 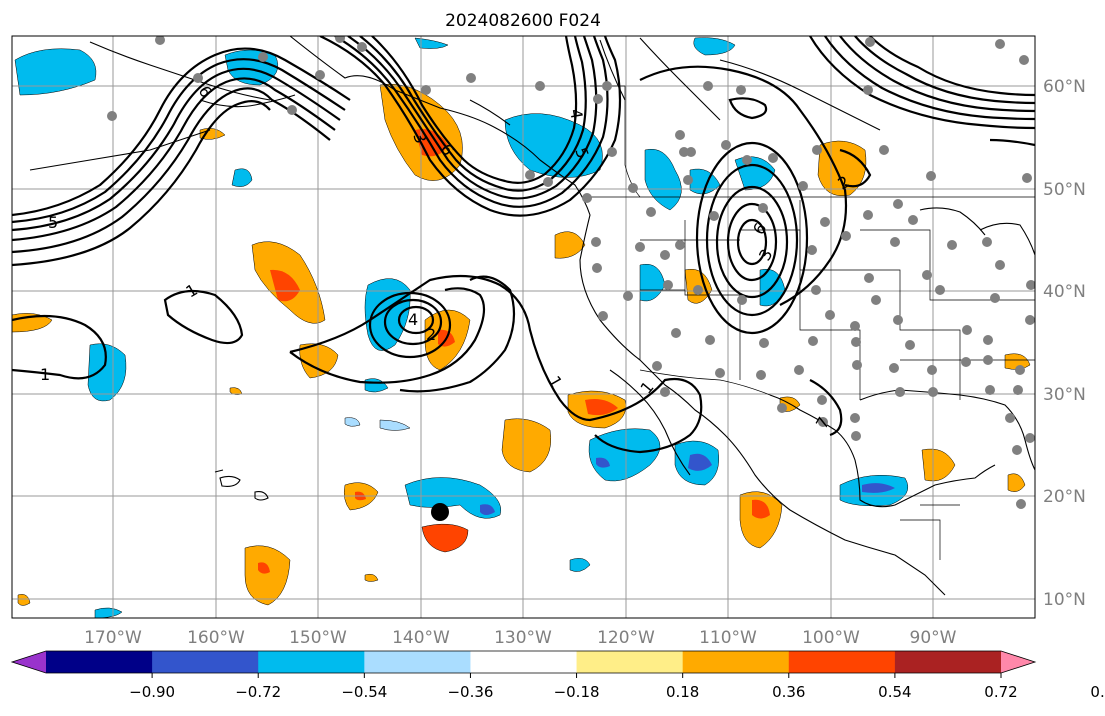 I want to click on lat-label: 30°N, so click(x=1064, y=395).